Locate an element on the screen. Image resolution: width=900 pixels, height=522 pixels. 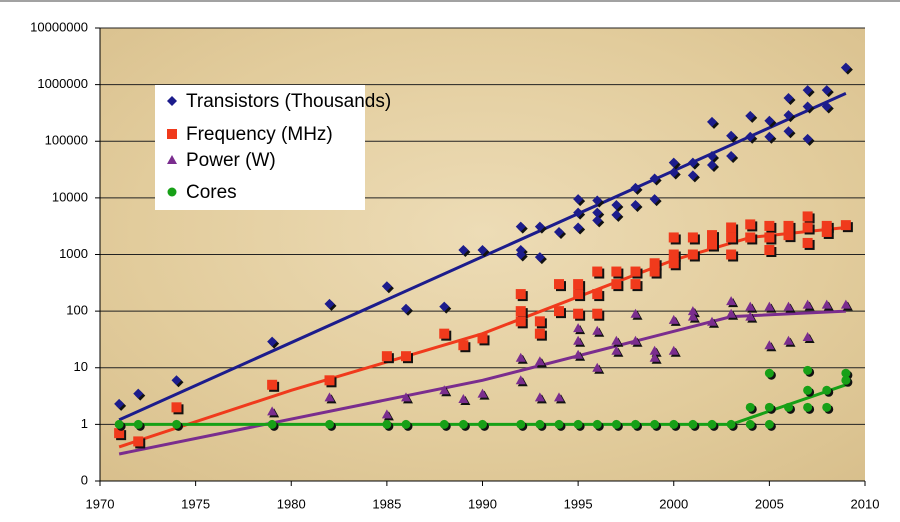
y-tick-label: 10000000 is located at coordinates (59, 26).